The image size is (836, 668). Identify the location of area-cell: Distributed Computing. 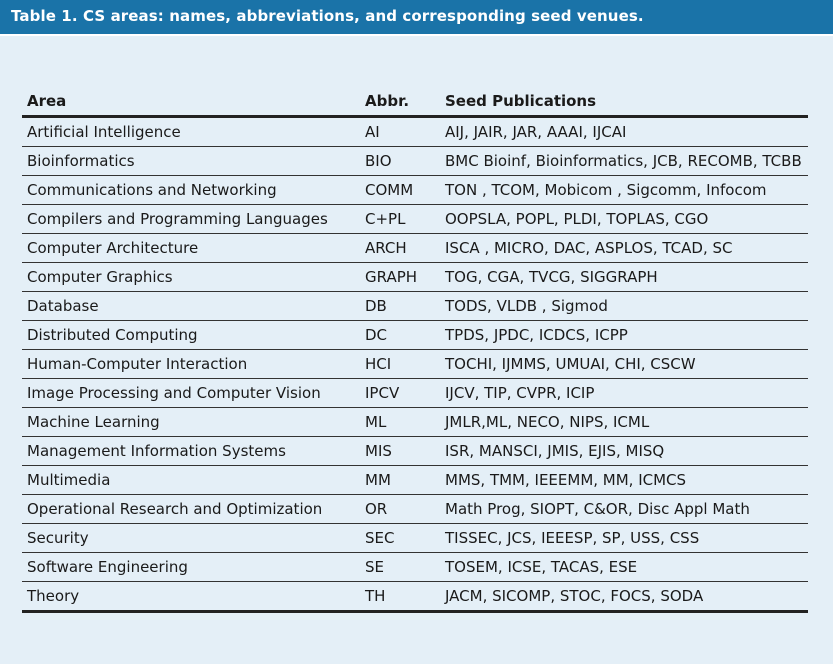
(191, 335).